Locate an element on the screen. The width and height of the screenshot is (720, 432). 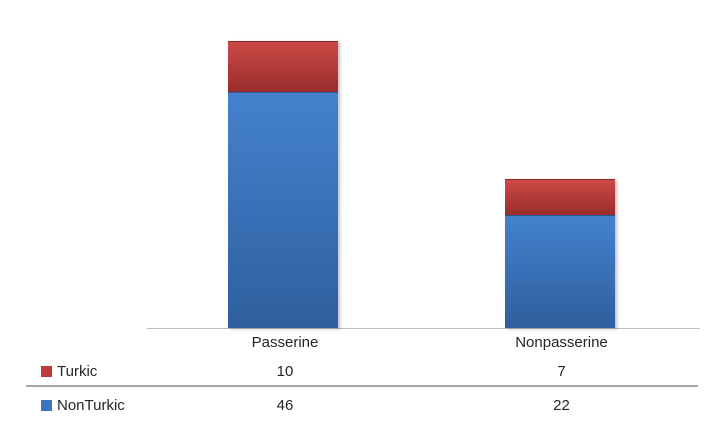
legend-item-turkic: Turkic is located at coordinates (73, 371).